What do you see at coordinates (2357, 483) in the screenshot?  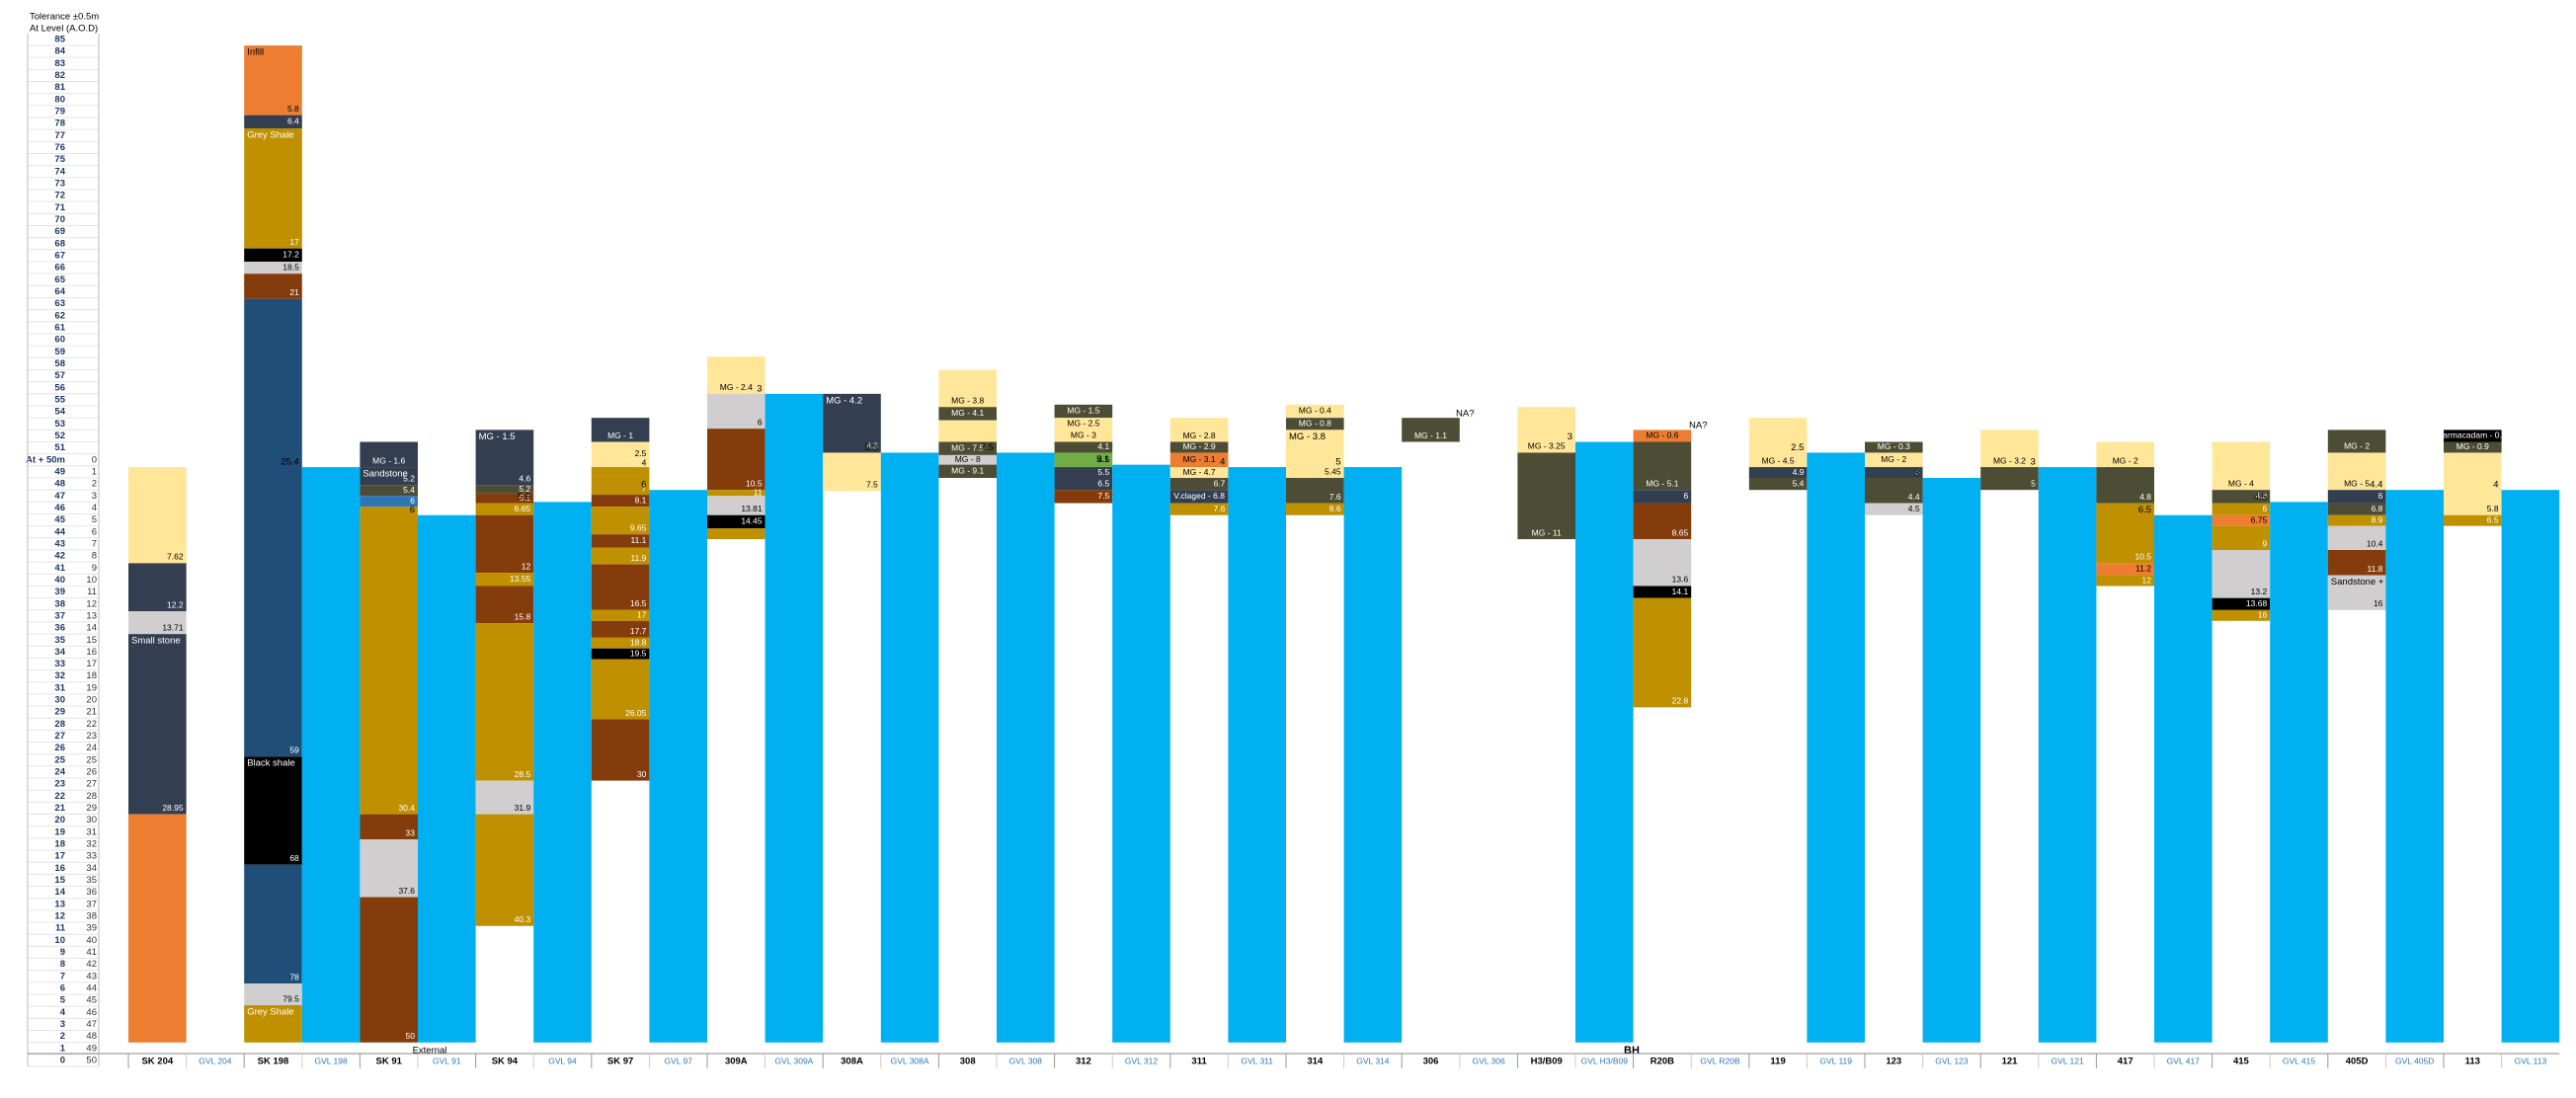 I see `stratum-label: MG - 5` at bounding box center [2357, 483].